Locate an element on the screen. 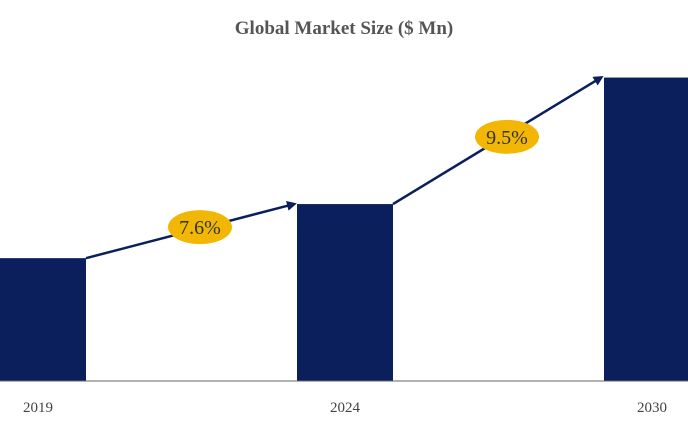  bar-2019 is located at coordinates (43, 319).